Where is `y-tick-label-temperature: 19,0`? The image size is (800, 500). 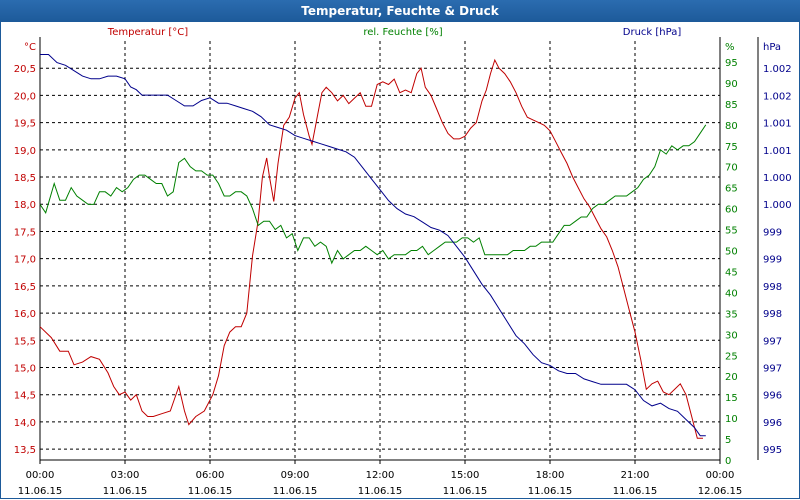 y-tick-label-temperature: 19,0 is located at coordinates (25, 151).